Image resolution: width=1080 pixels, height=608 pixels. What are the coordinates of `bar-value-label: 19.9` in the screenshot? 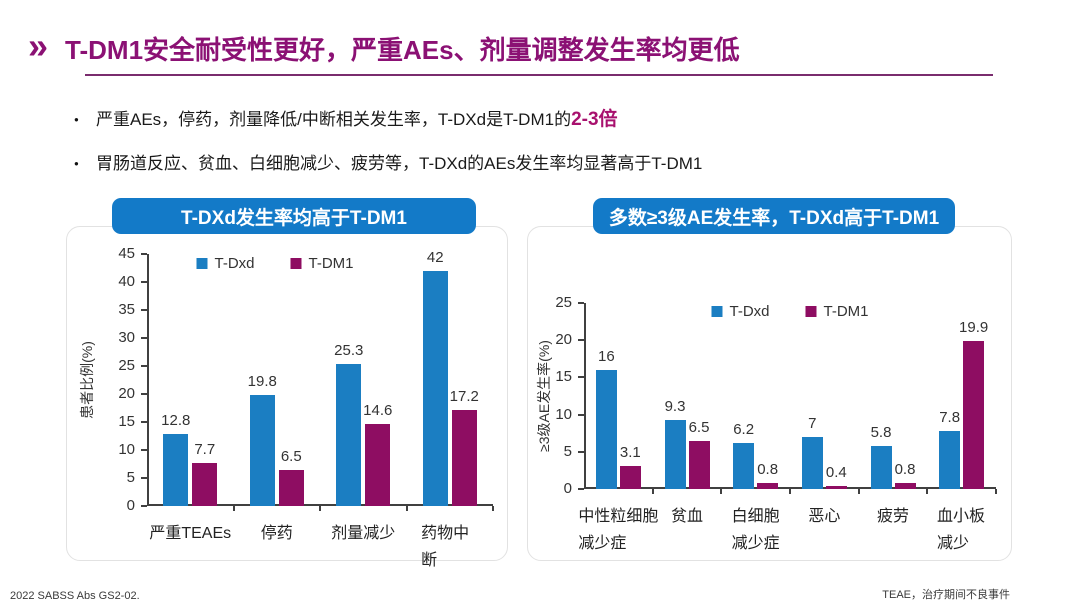 It's located at (974, 327).